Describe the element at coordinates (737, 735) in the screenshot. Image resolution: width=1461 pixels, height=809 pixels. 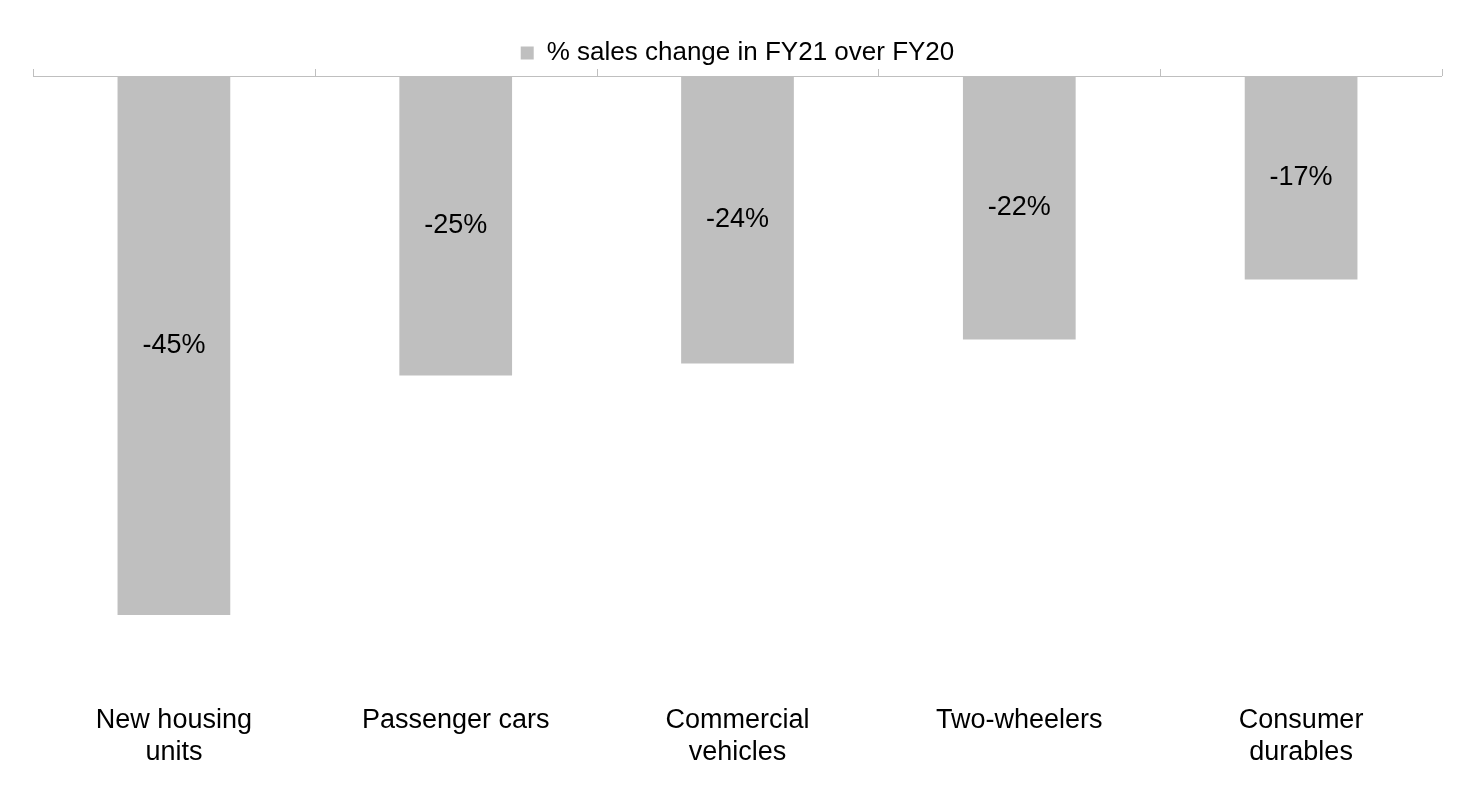
I see `x-tick-label: Commercial vehicles` at that location.